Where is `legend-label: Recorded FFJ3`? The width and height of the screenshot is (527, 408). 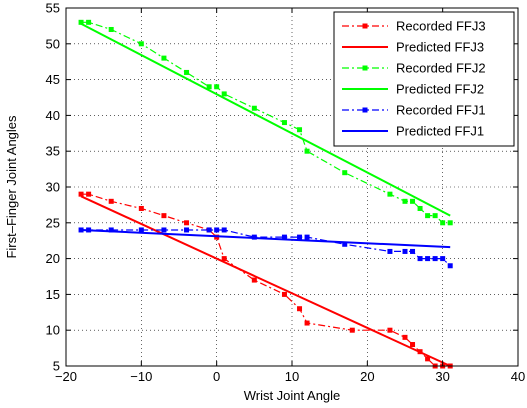 legend-label: Recorded FFJ3 is located at coordinates (441, 26).